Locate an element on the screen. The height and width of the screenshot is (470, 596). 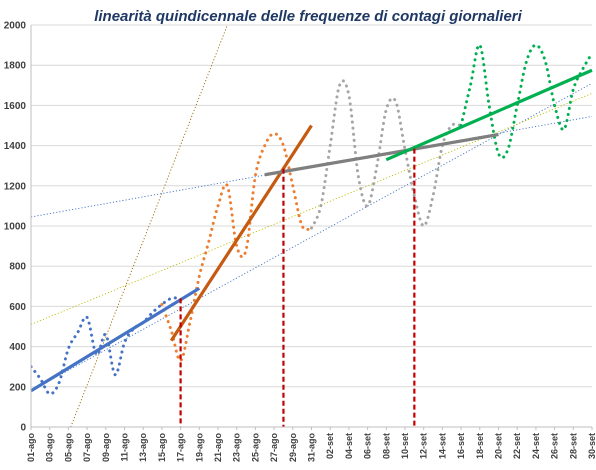
y-tick-label: 0 is located at coordinates (23, 428).